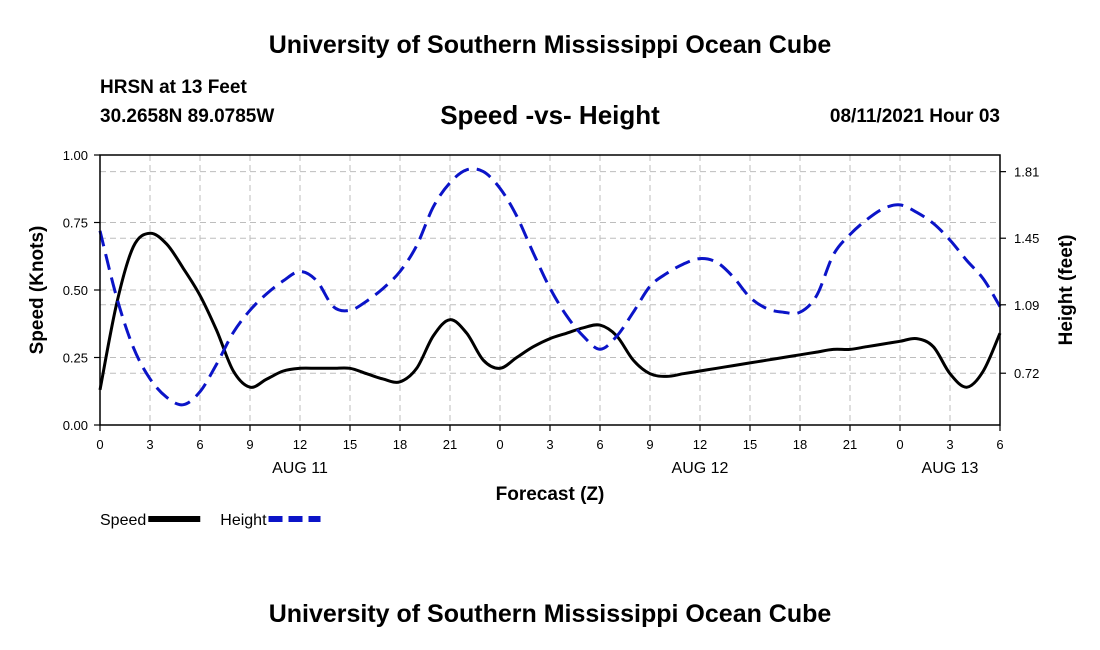 The height and width of the screenshot is (650, 1100). What do you see at coordinates (550, 115) in the screenshot?
I see `chart-subtitle: Speed -vs- Height` at bounding box center [550, 115].